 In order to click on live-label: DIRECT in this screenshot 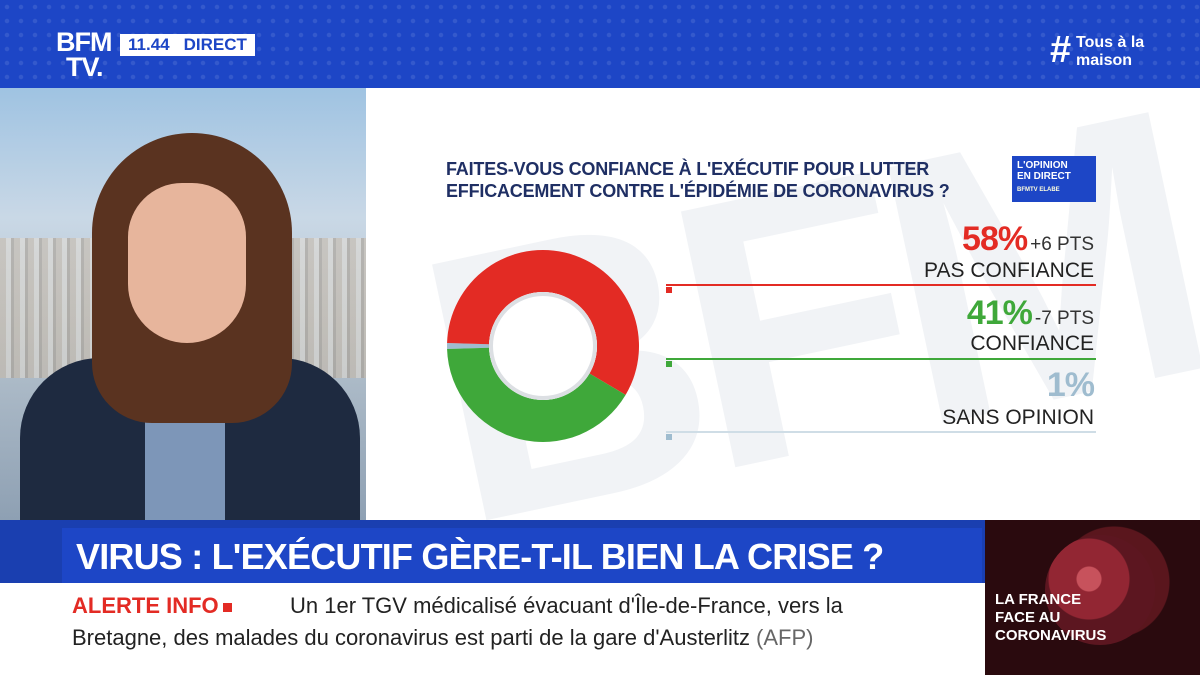, I will do `click(215, 44)`.